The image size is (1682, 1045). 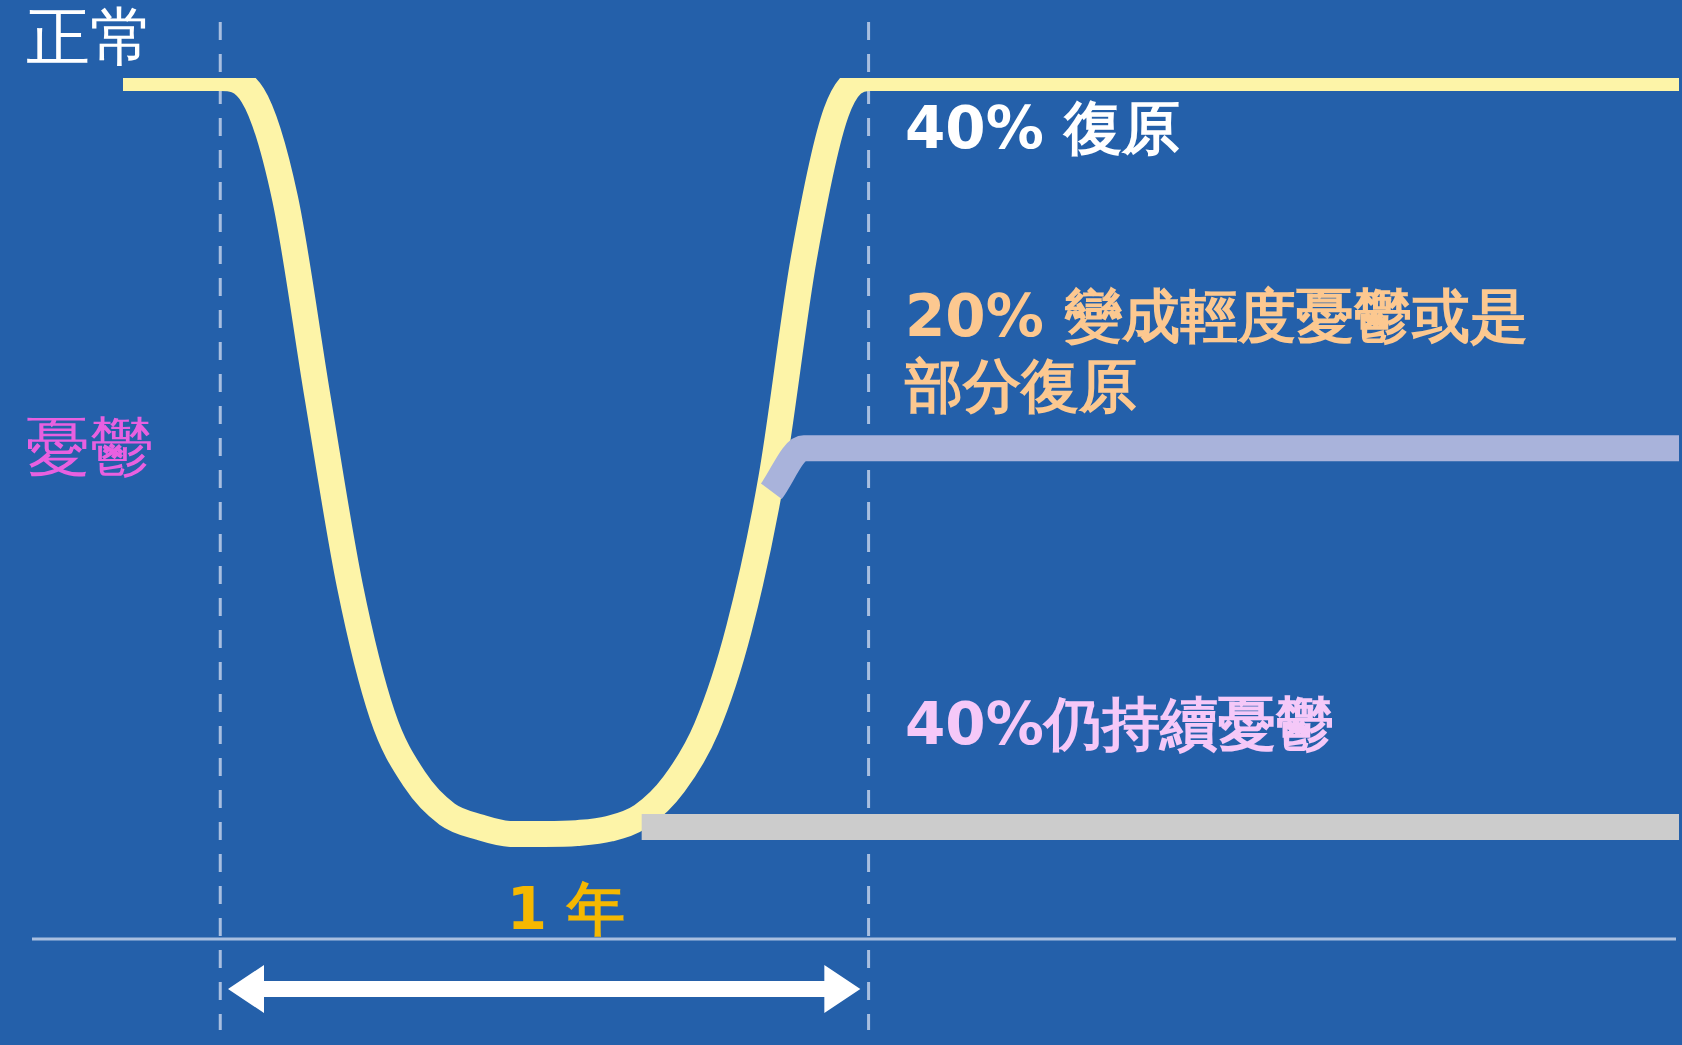 What do you see at coordinates (90, 446) in the screenshot?
I see `annotation: 憂鬱` at bounding box center [90, 446].